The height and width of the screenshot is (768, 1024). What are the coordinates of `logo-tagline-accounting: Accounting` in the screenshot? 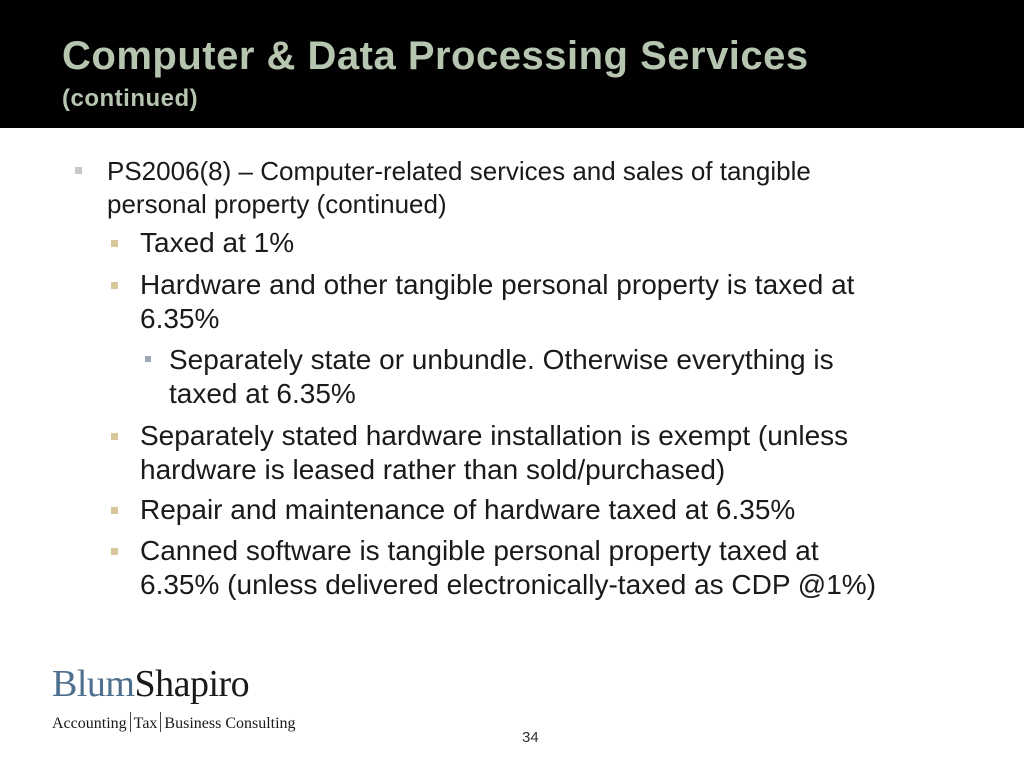 It's located at (89, 723).